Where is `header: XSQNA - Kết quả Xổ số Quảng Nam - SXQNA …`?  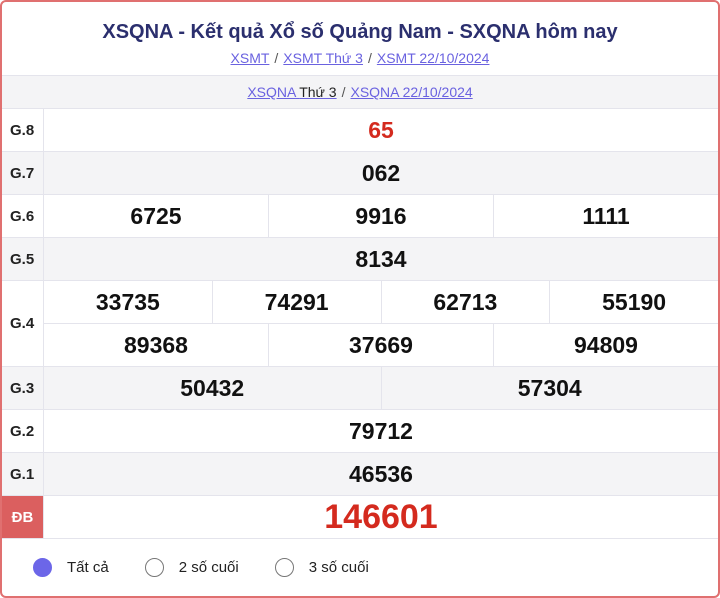
header: XSQNA - Kết quả Xổ số Quảng Nam - SXQNA … is located at coordinates (360, 39).